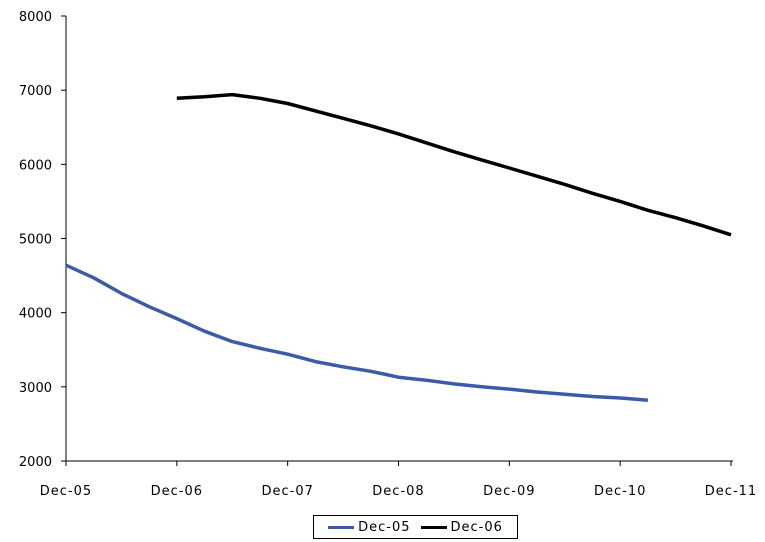 Image resolution: width=765 pixels, height=542 pixels. I want to click on x-tick-label: Dec-05, so click(66, 491).